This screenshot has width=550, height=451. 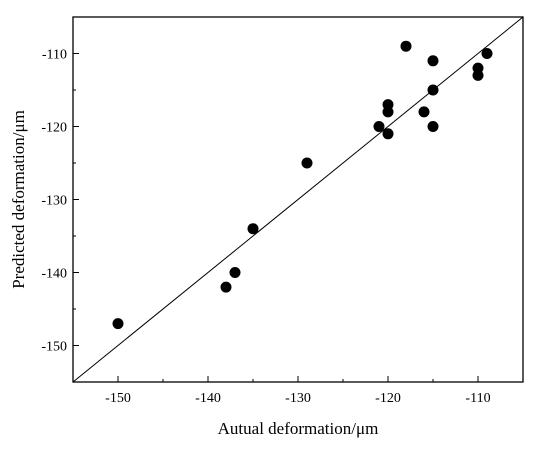 I want to click on y-tick-label: -150, so click(x=54, y=347).